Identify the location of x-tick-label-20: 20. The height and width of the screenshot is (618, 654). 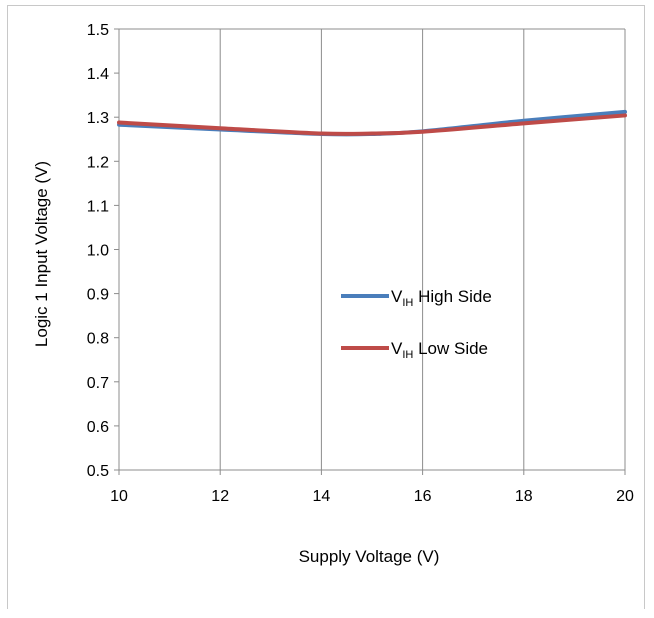
(625, 496).